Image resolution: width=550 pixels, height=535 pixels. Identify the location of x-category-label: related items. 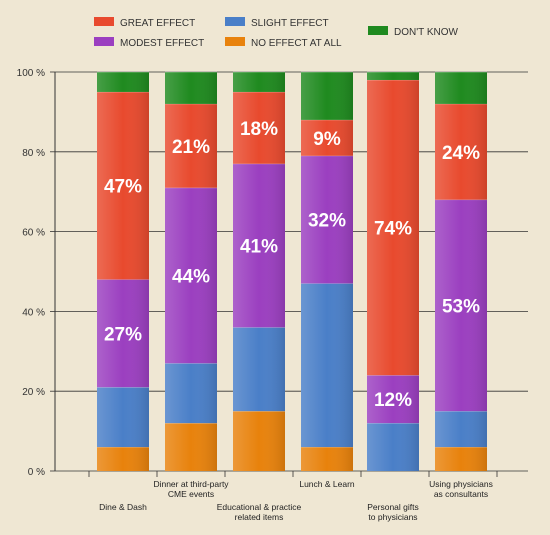
(259, 517).